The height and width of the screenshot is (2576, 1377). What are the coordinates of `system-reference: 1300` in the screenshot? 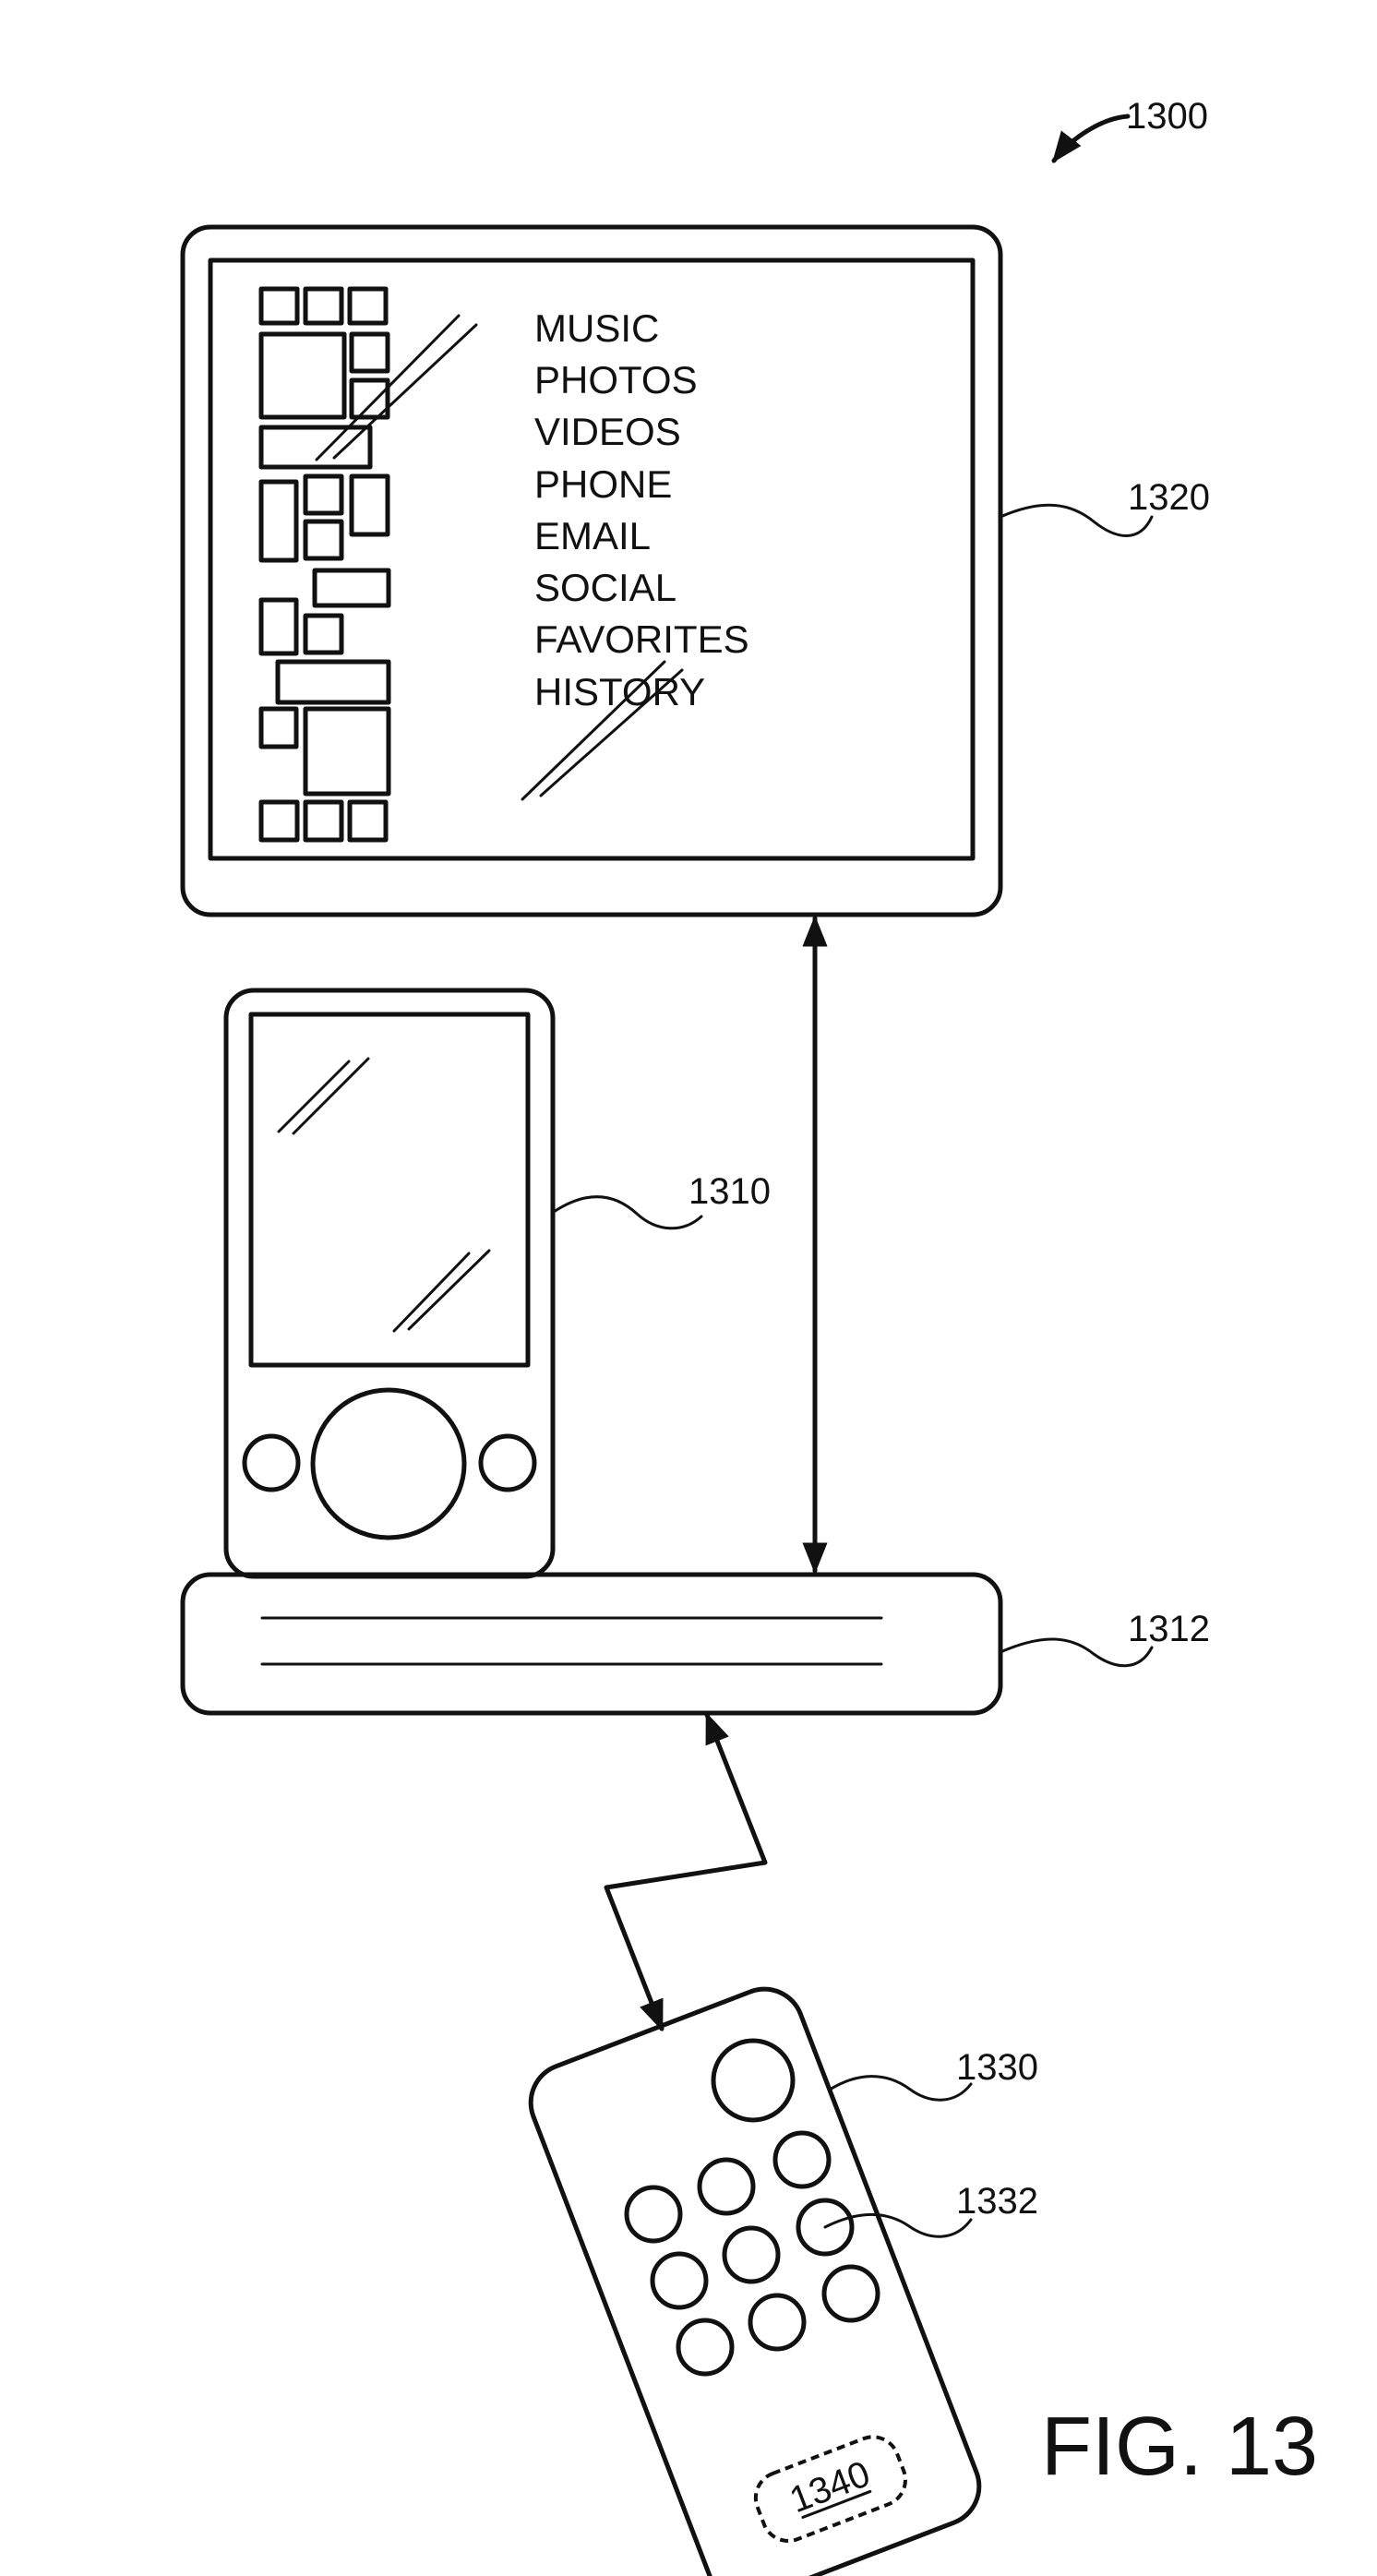 It's located at (1131, 129).